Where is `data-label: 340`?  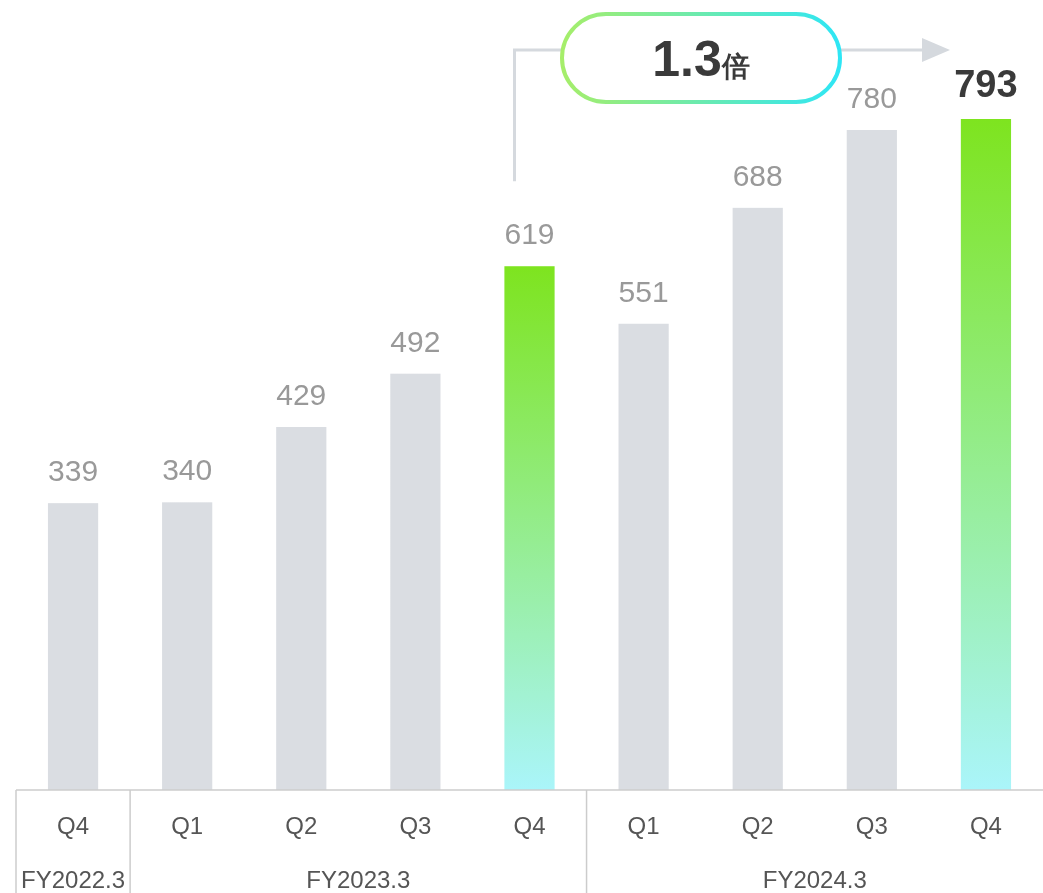
data-label: 340 is located at coordinates (187, 470).